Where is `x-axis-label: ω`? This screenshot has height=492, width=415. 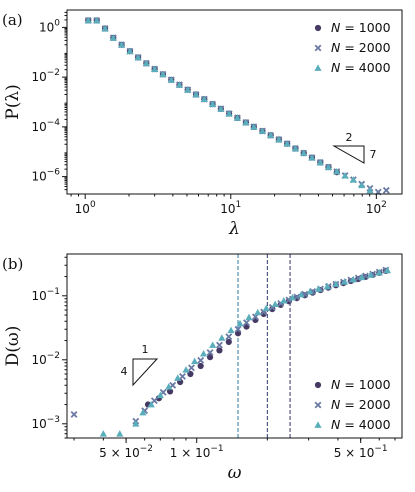 x-axis-label: ω is located at coordinates (235, 473).